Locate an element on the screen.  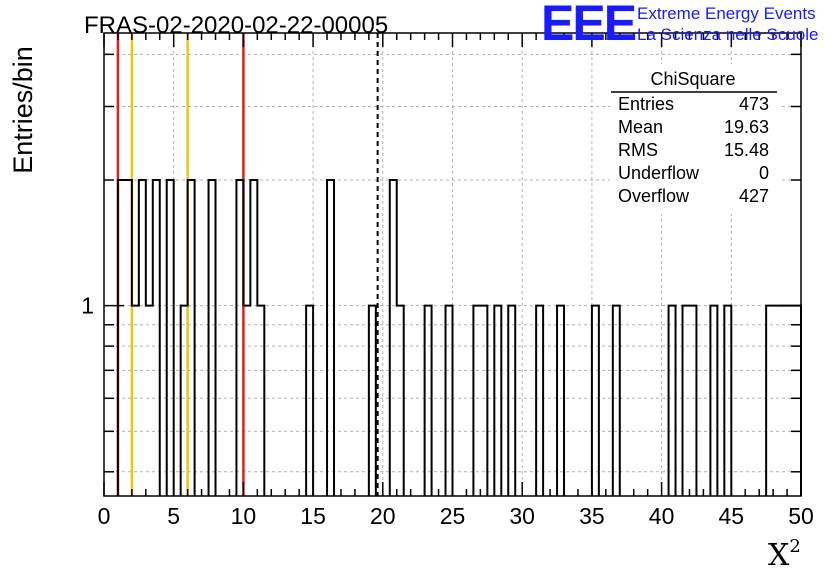
stats-value-rms: 15.48 is located at coordinates (746, 150).